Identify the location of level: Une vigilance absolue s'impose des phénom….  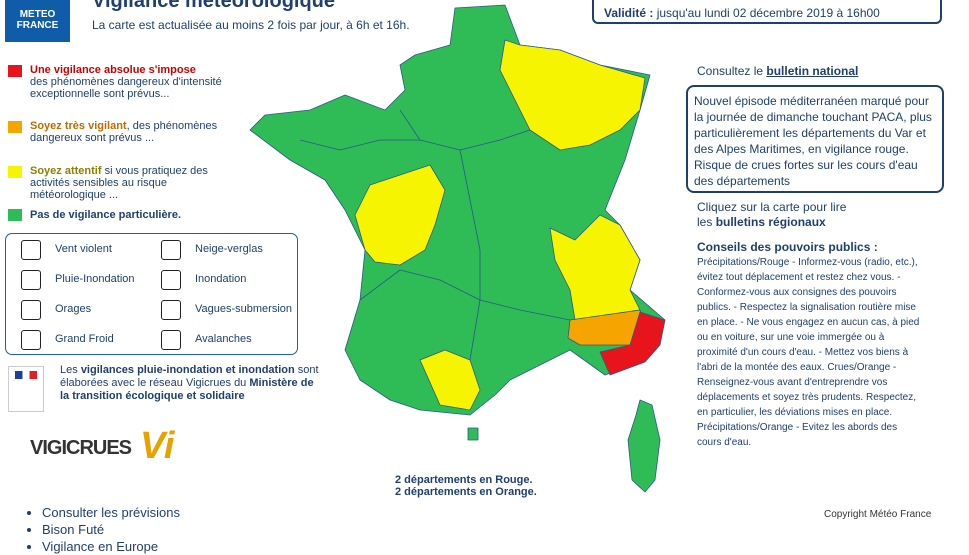
(115, 82).